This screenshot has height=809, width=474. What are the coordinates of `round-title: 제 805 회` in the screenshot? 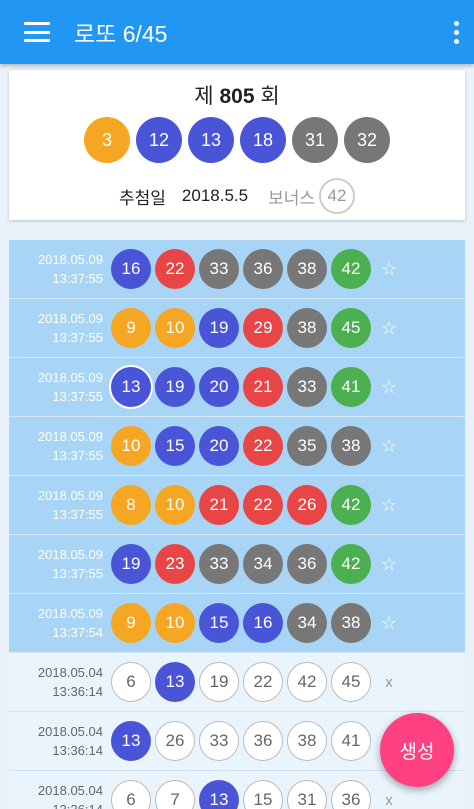 It's located at (237, 95).